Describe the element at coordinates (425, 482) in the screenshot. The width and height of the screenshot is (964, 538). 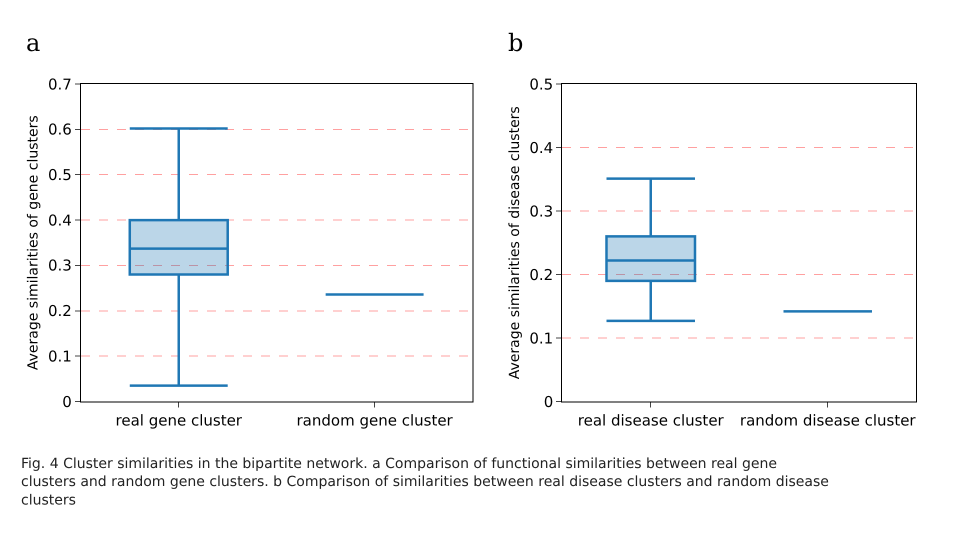
I see `caption: Fig. 4 Cluster similarities in the bipartite network. a Comparison of functional similarities between real gene clusters and random gene clusters. b Comparison of similarities between real disease clusters and random disease clusters` at that location.